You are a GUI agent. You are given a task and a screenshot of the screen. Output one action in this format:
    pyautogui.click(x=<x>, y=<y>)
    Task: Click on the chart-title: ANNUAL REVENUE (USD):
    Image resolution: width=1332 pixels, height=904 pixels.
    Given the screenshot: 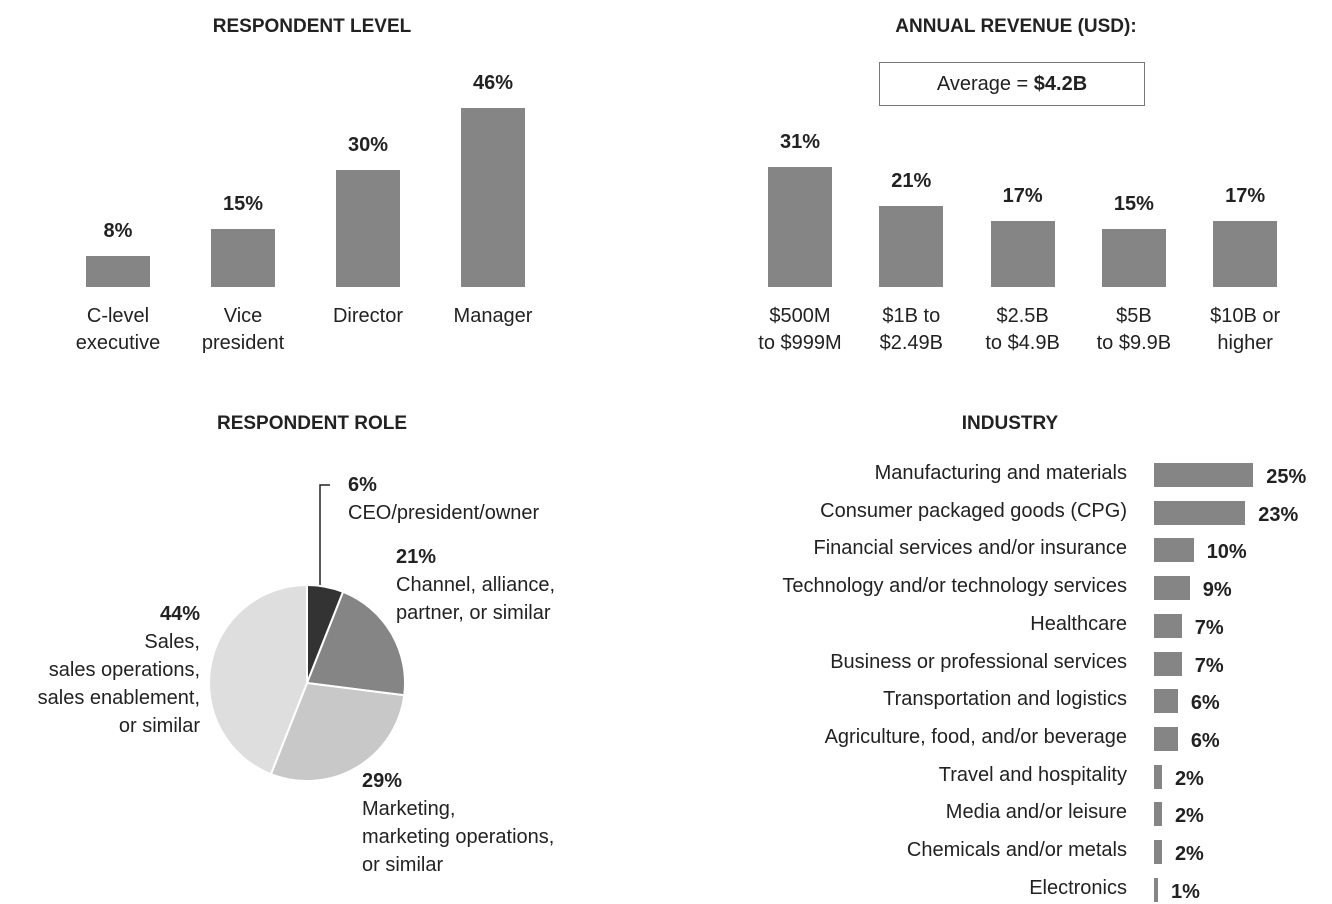 What is the action you would take?
    pyautogui.click(x=1016, y=26)
    